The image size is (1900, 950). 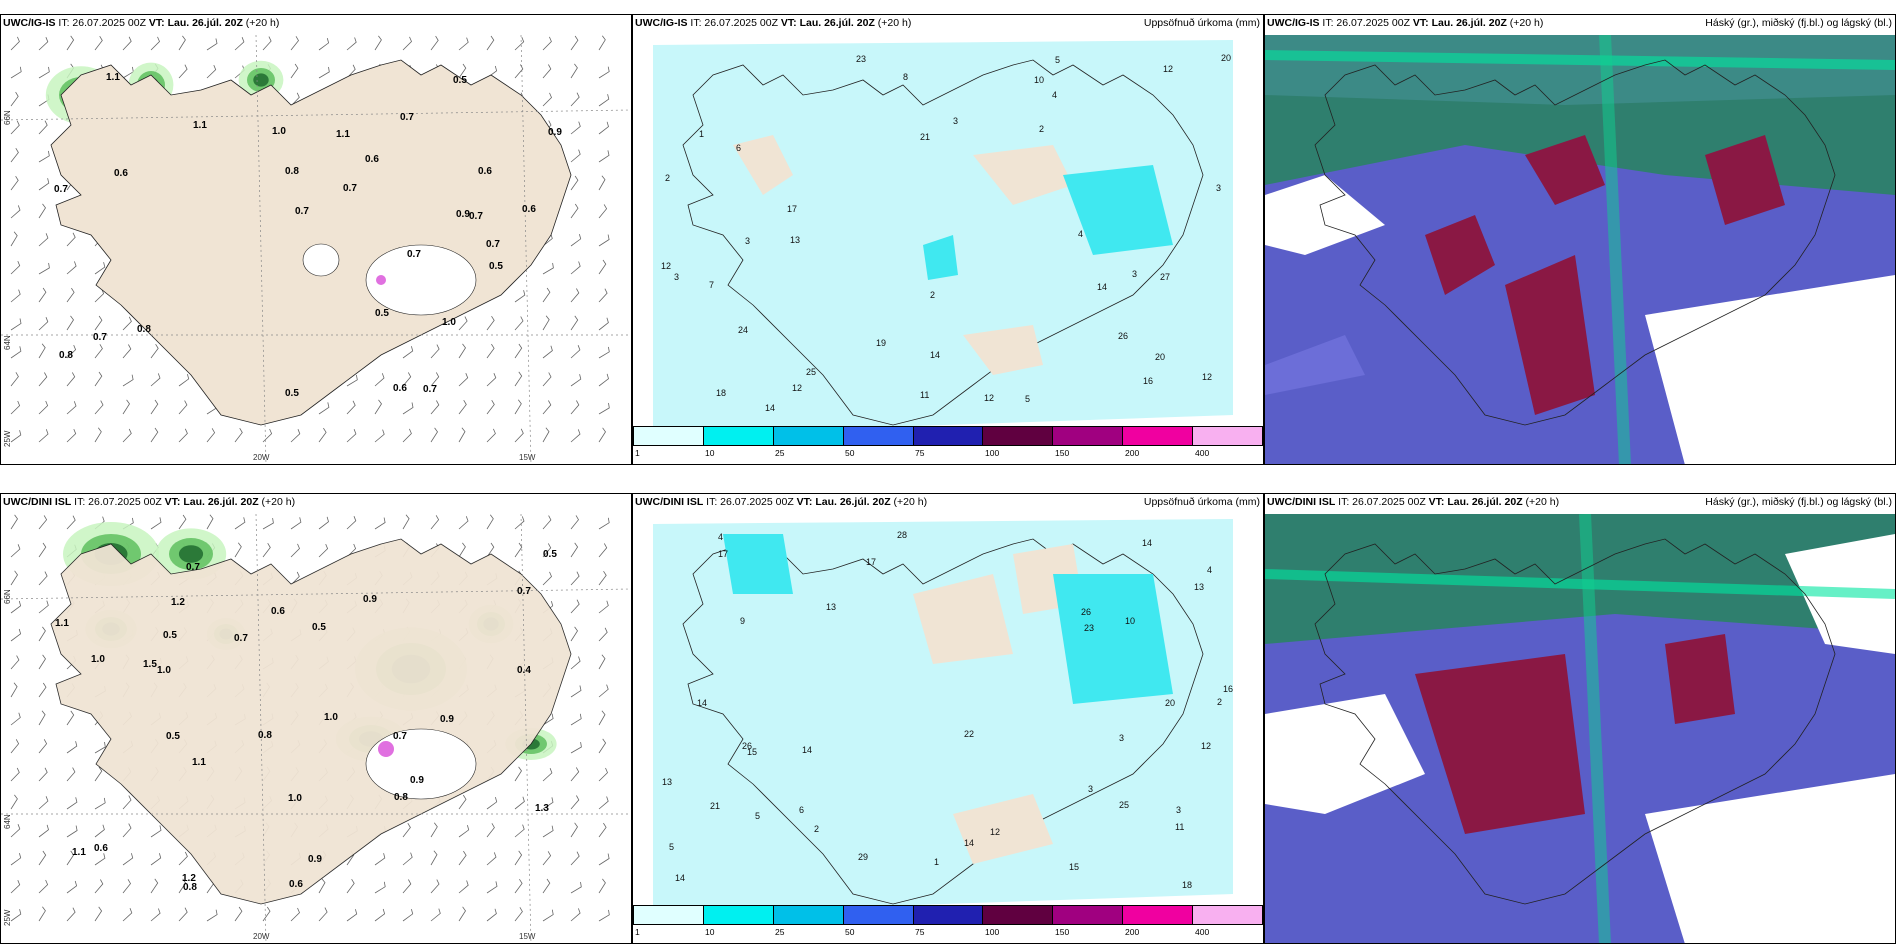 What do you see at coordinates (144, 329) in the screenshot?
I see `pressure-value-label: 0.8` at bounding box center [144, 329].